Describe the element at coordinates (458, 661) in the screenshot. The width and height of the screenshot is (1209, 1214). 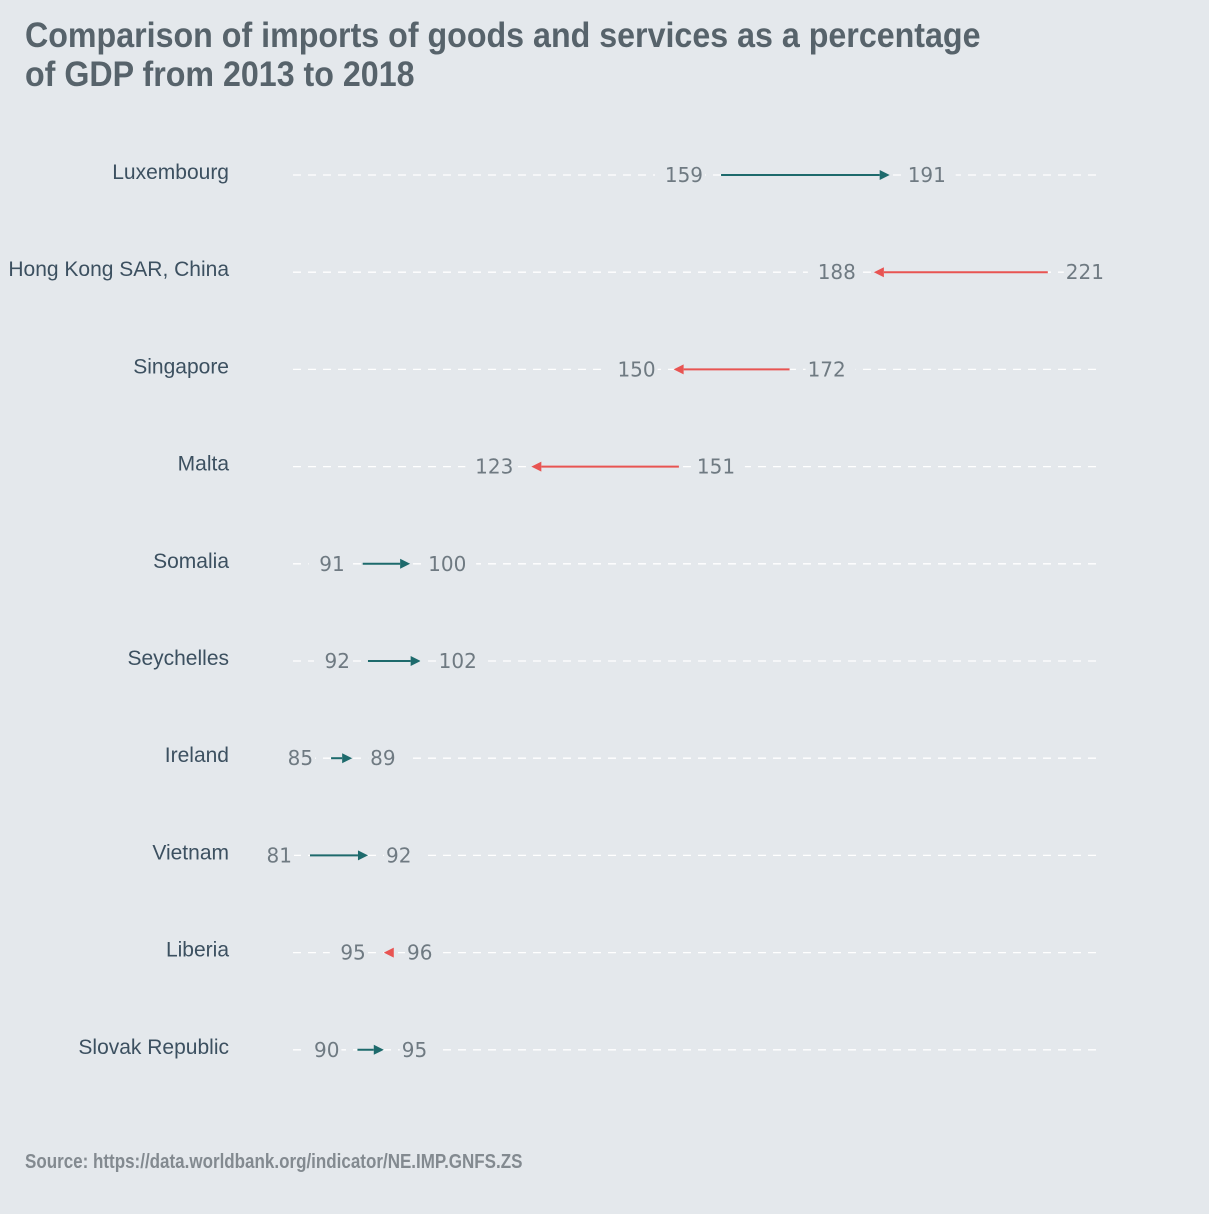
I see `end-value-label: 102` at that location.